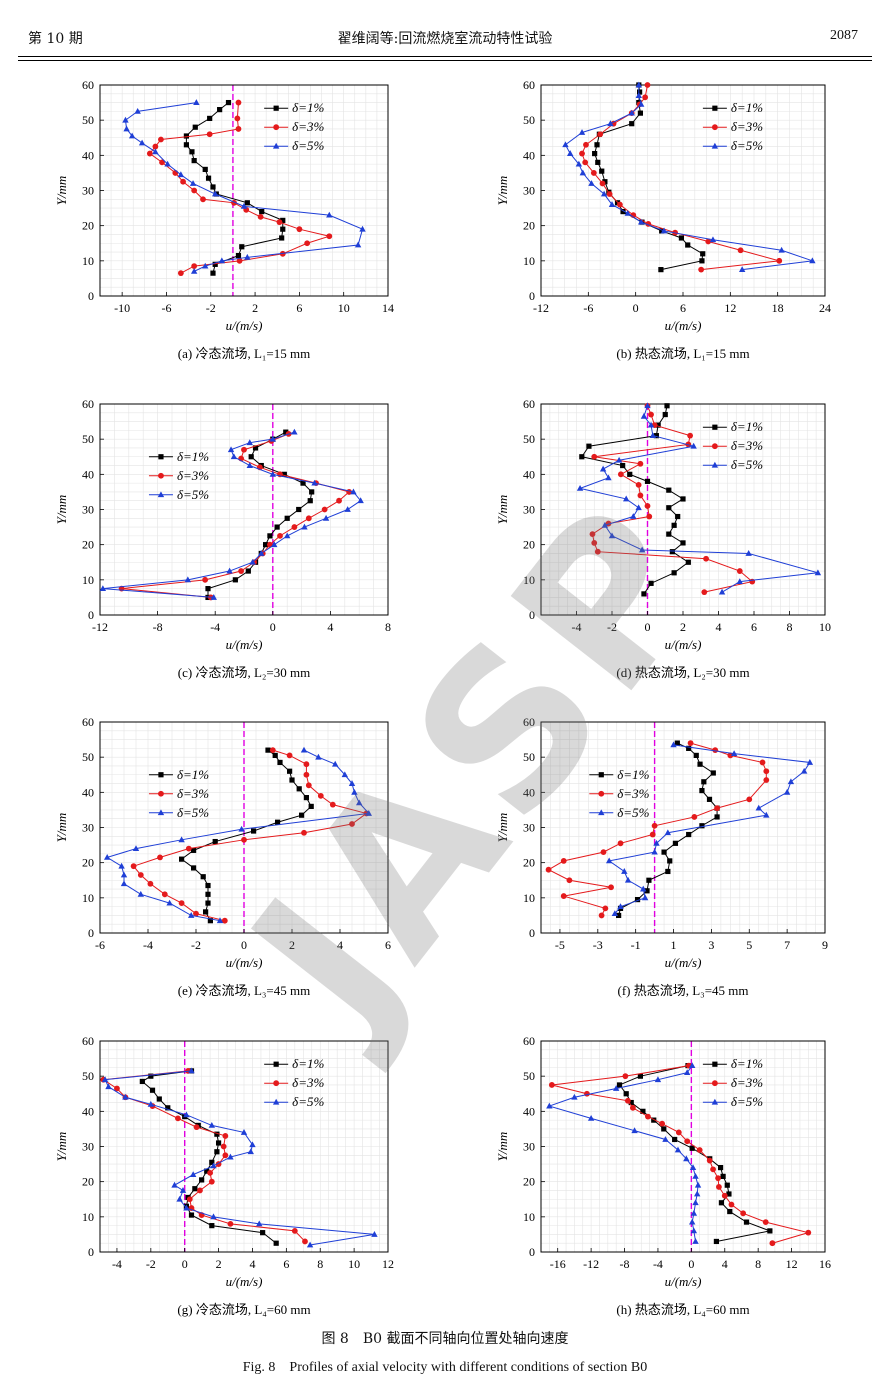 The width and height of the screenshot is (890, 1398). I want to click on x-tick-label: 4, so click(340, 945).